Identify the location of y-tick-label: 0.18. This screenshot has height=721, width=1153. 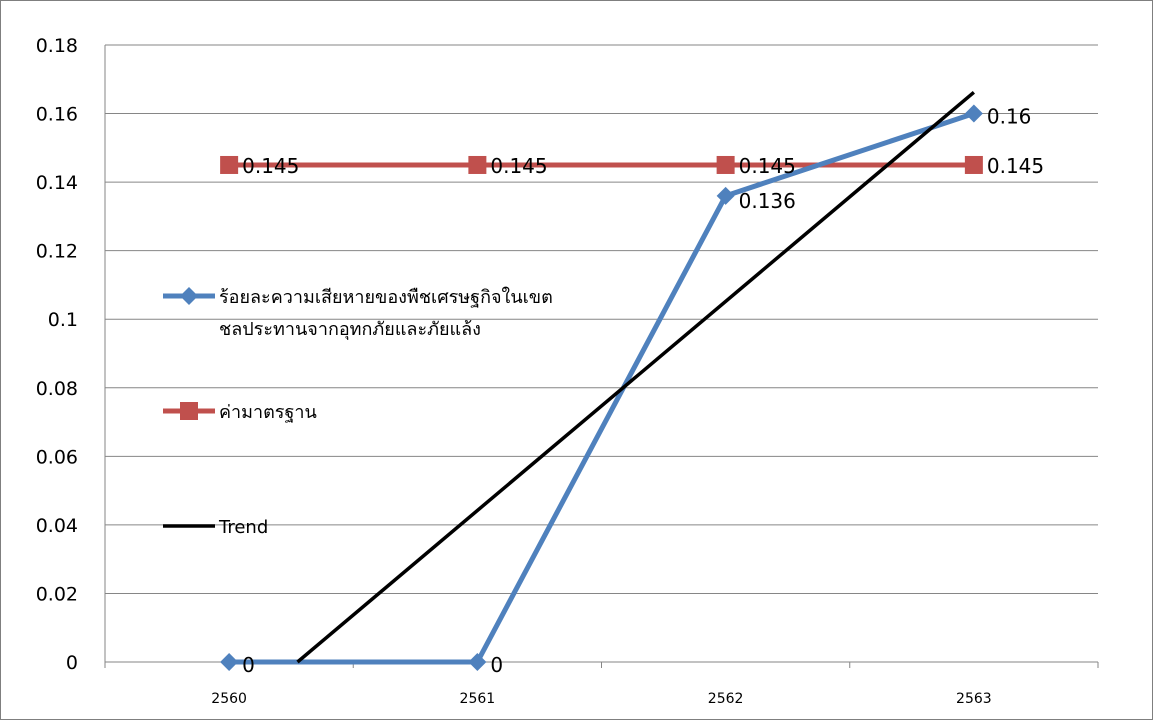
(57, 46).